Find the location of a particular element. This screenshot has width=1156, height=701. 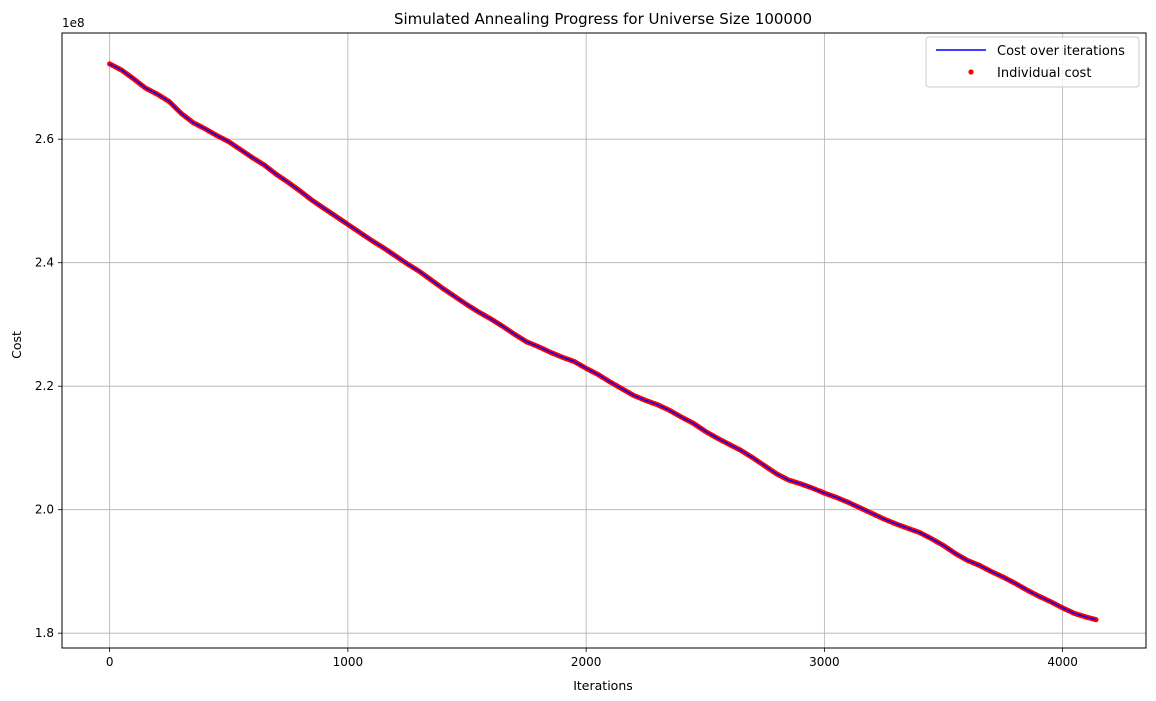

x-tick-label: 1000 is located at coordinates (348, 662).